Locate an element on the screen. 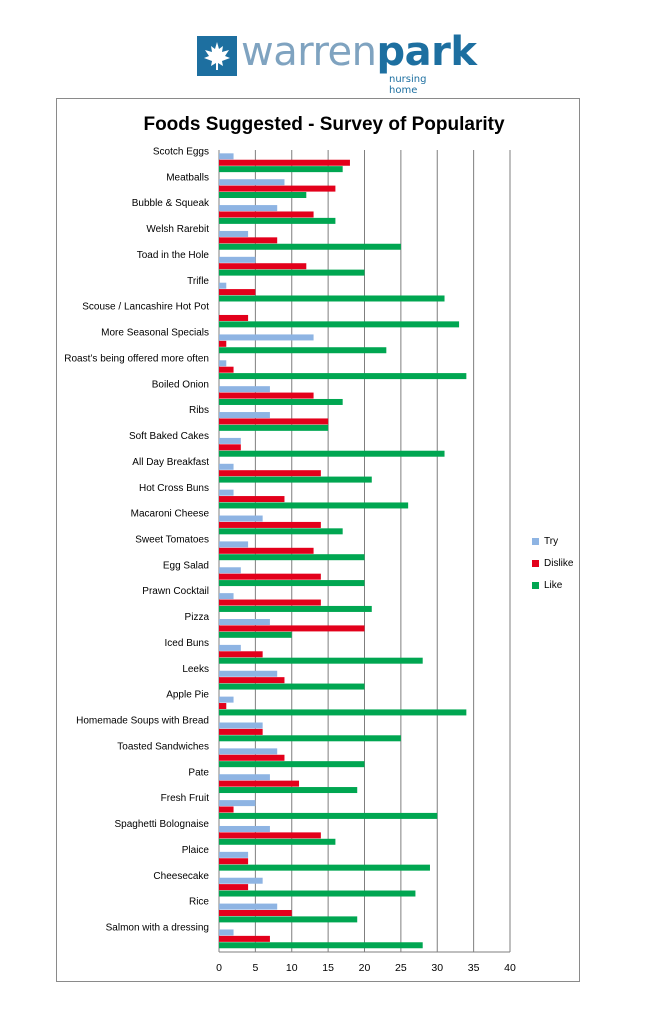  category-label: Spaghetti Bolognaise is located at coordinates (161, 824).